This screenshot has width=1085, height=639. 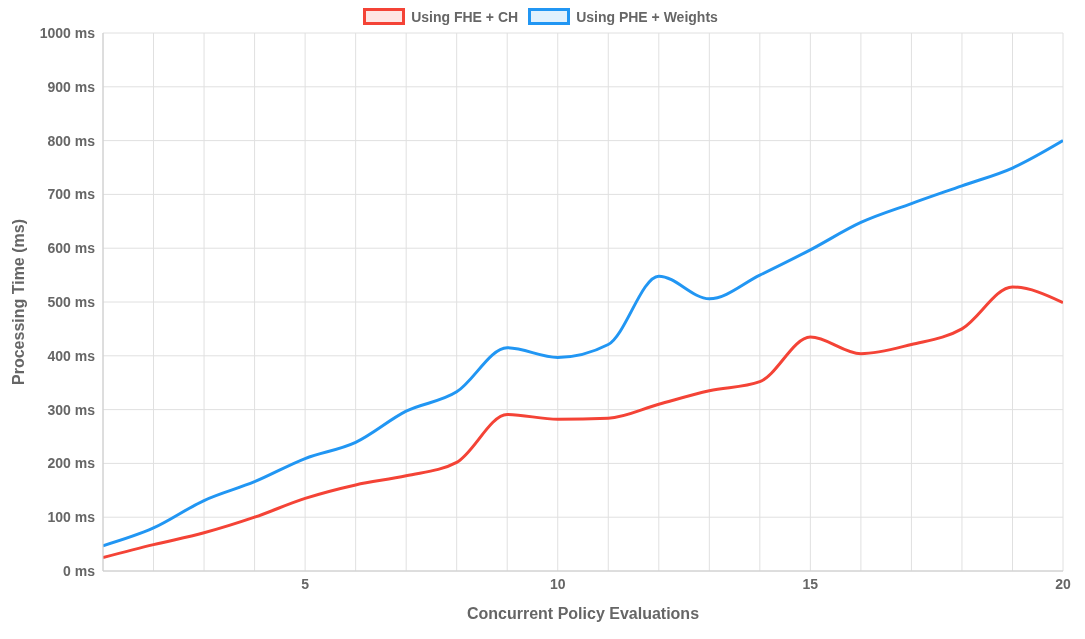 What do you see at coordinates (71, 86) in the screenshot?
I see `y-tick-label: 900 ms` at bounding box center [71, 86].